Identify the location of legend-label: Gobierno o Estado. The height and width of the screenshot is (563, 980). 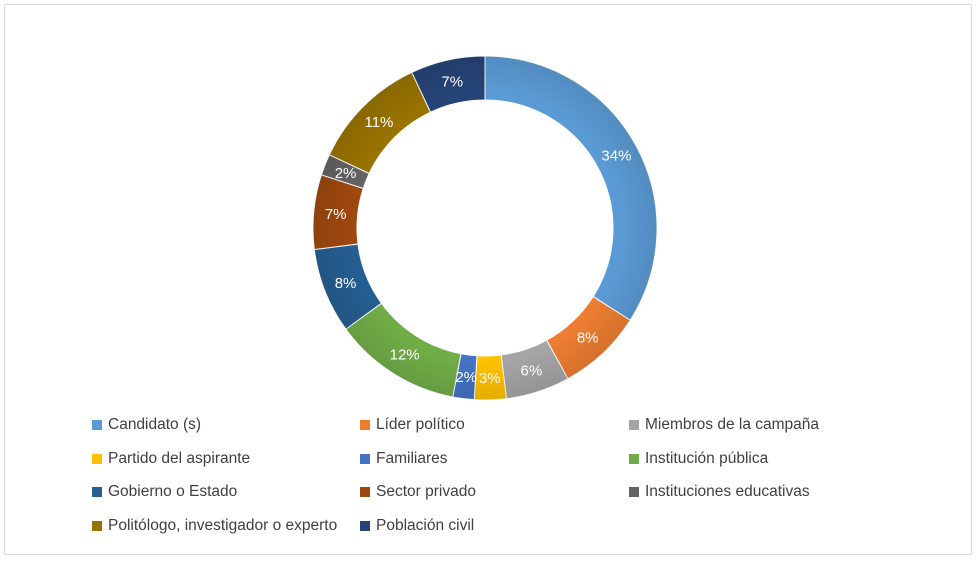
(173, 491).